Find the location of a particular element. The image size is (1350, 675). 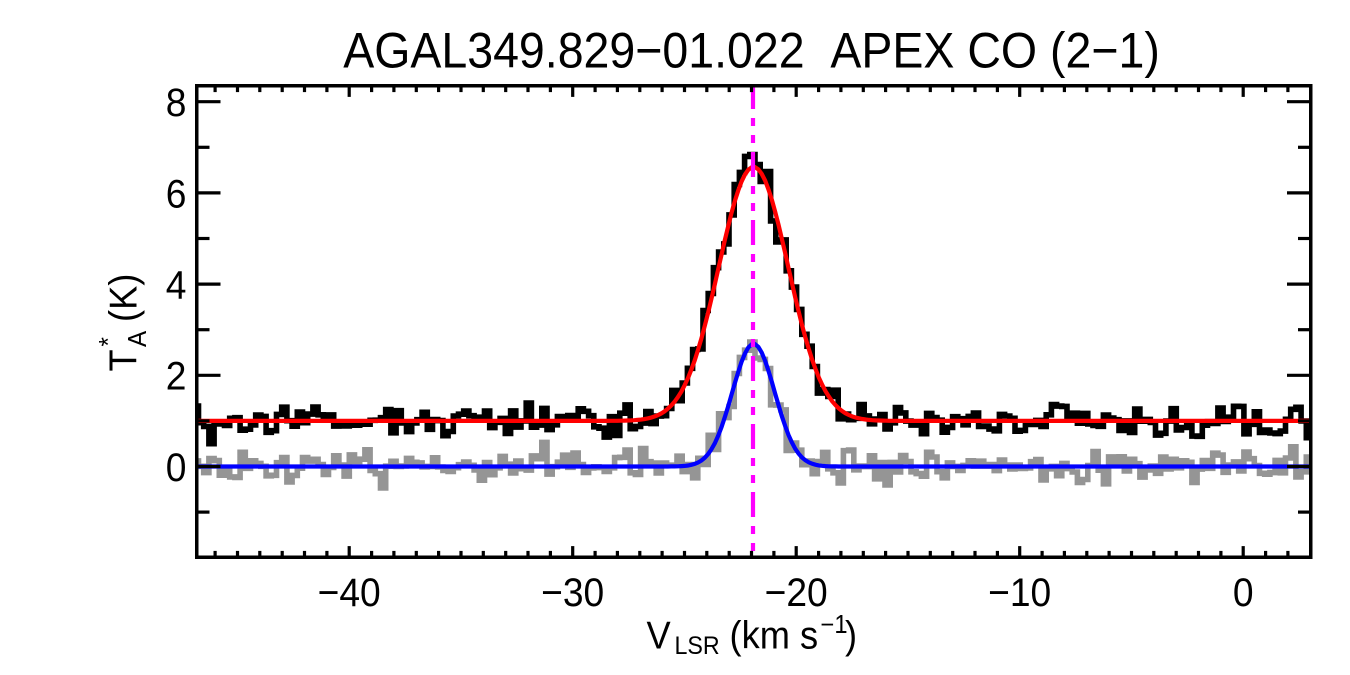

svg-text: 8 is located at coordinates (176, 103).